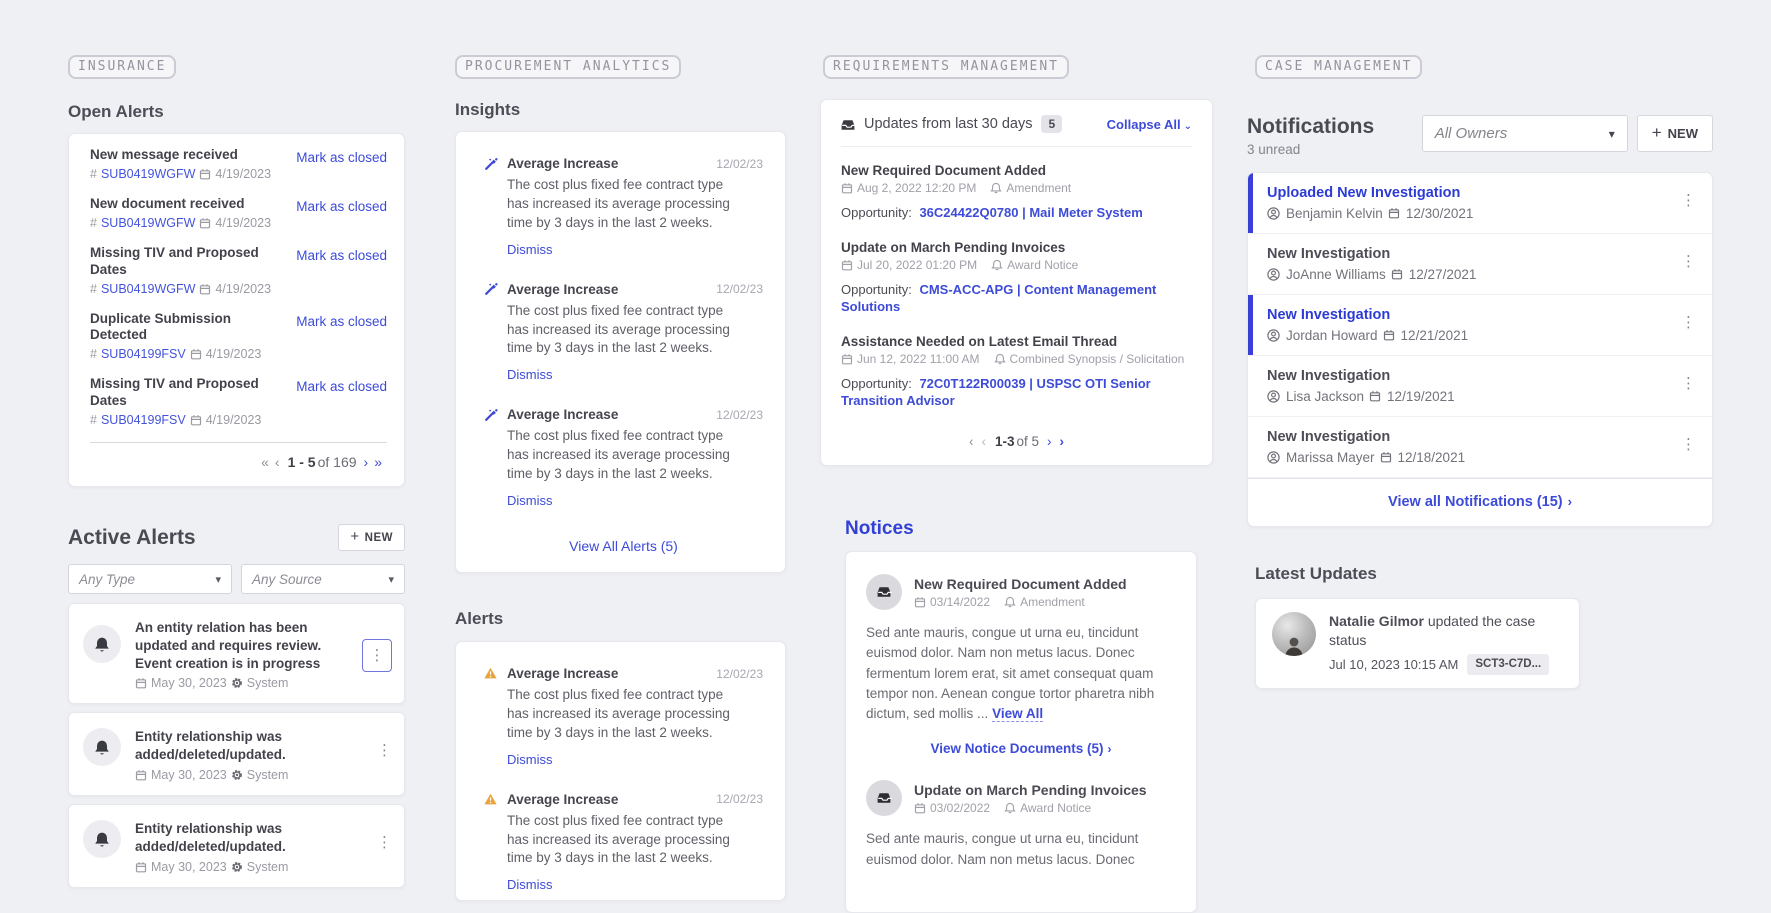  Describe the element at coordinates (323, 579) in the screenshot. I see `source-filter-select: Any Source ▾` at that location.